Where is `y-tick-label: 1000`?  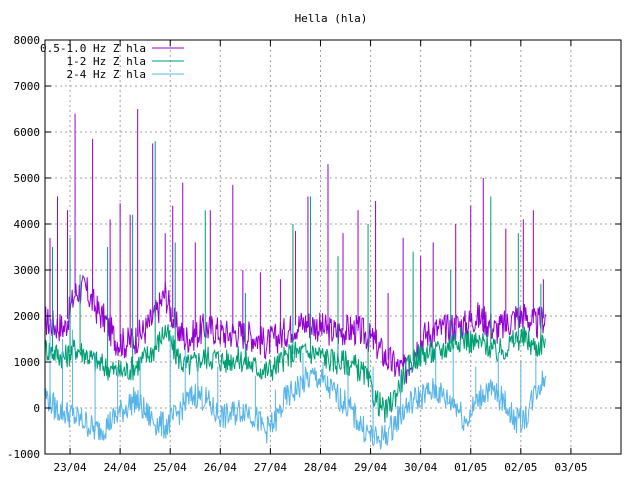 y-tick-label: 1000 is located at coordinates (27, 362).